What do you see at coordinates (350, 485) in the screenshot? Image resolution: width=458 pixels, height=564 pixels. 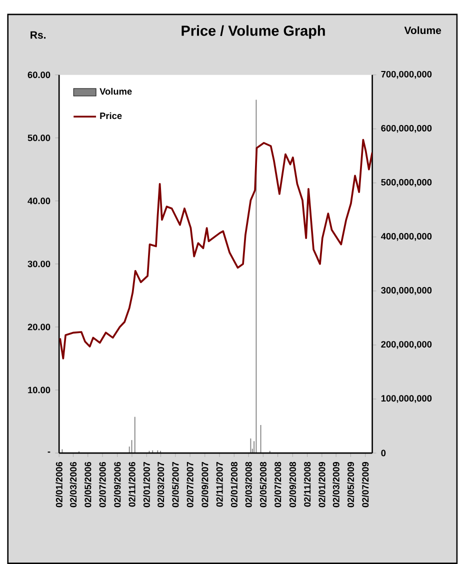 I see `x-tick-label: 02/05/2009` at bounding box center [350, 485].